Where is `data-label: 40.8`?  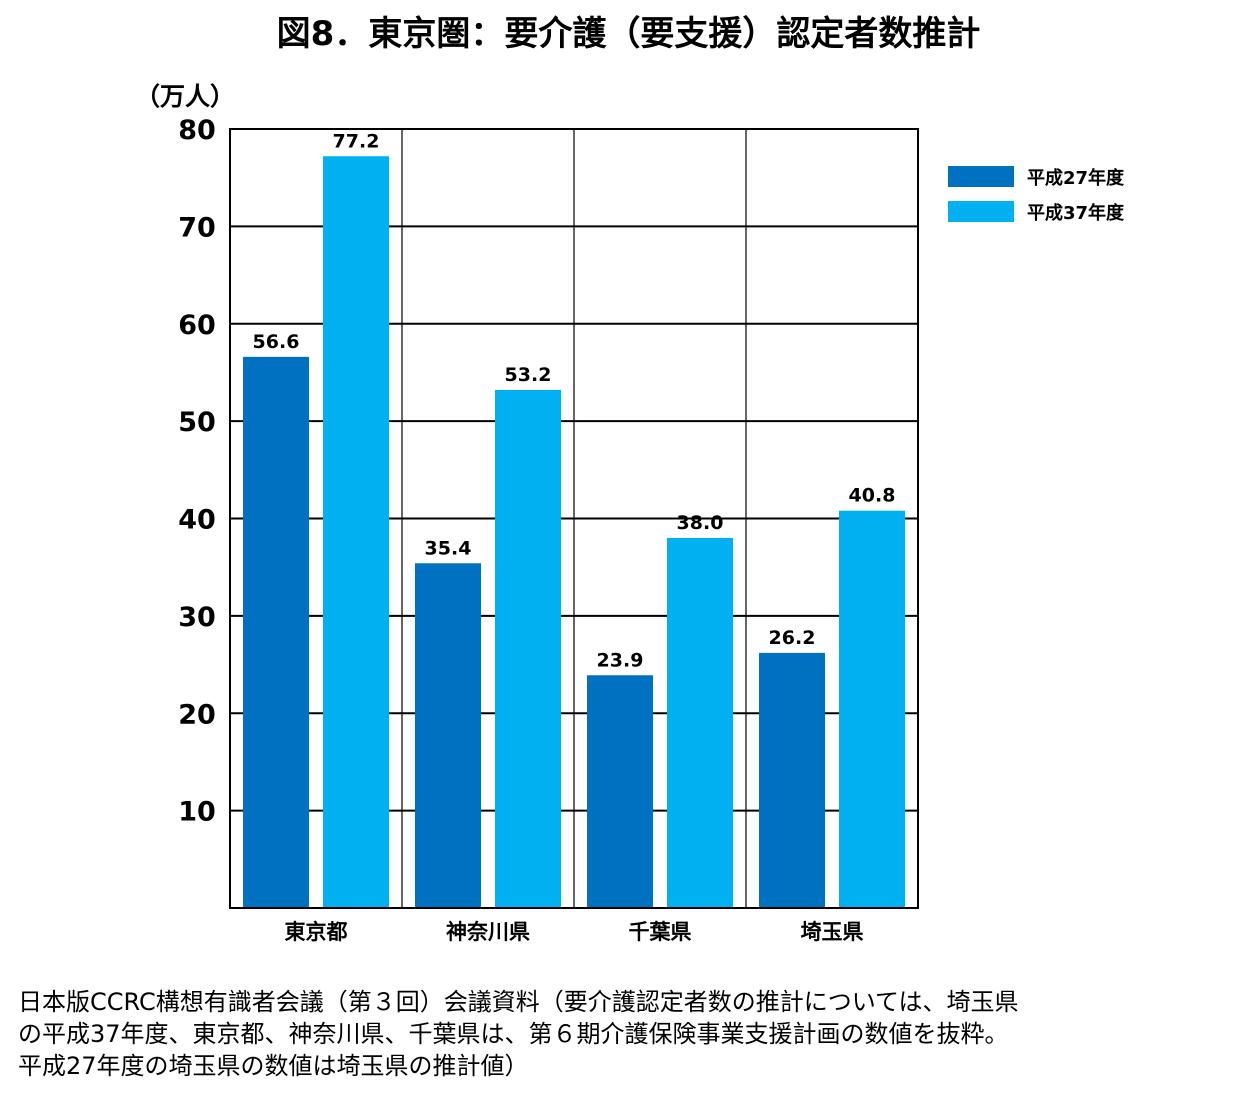
data-label: 40.8 is located at coordinates (872, 496).